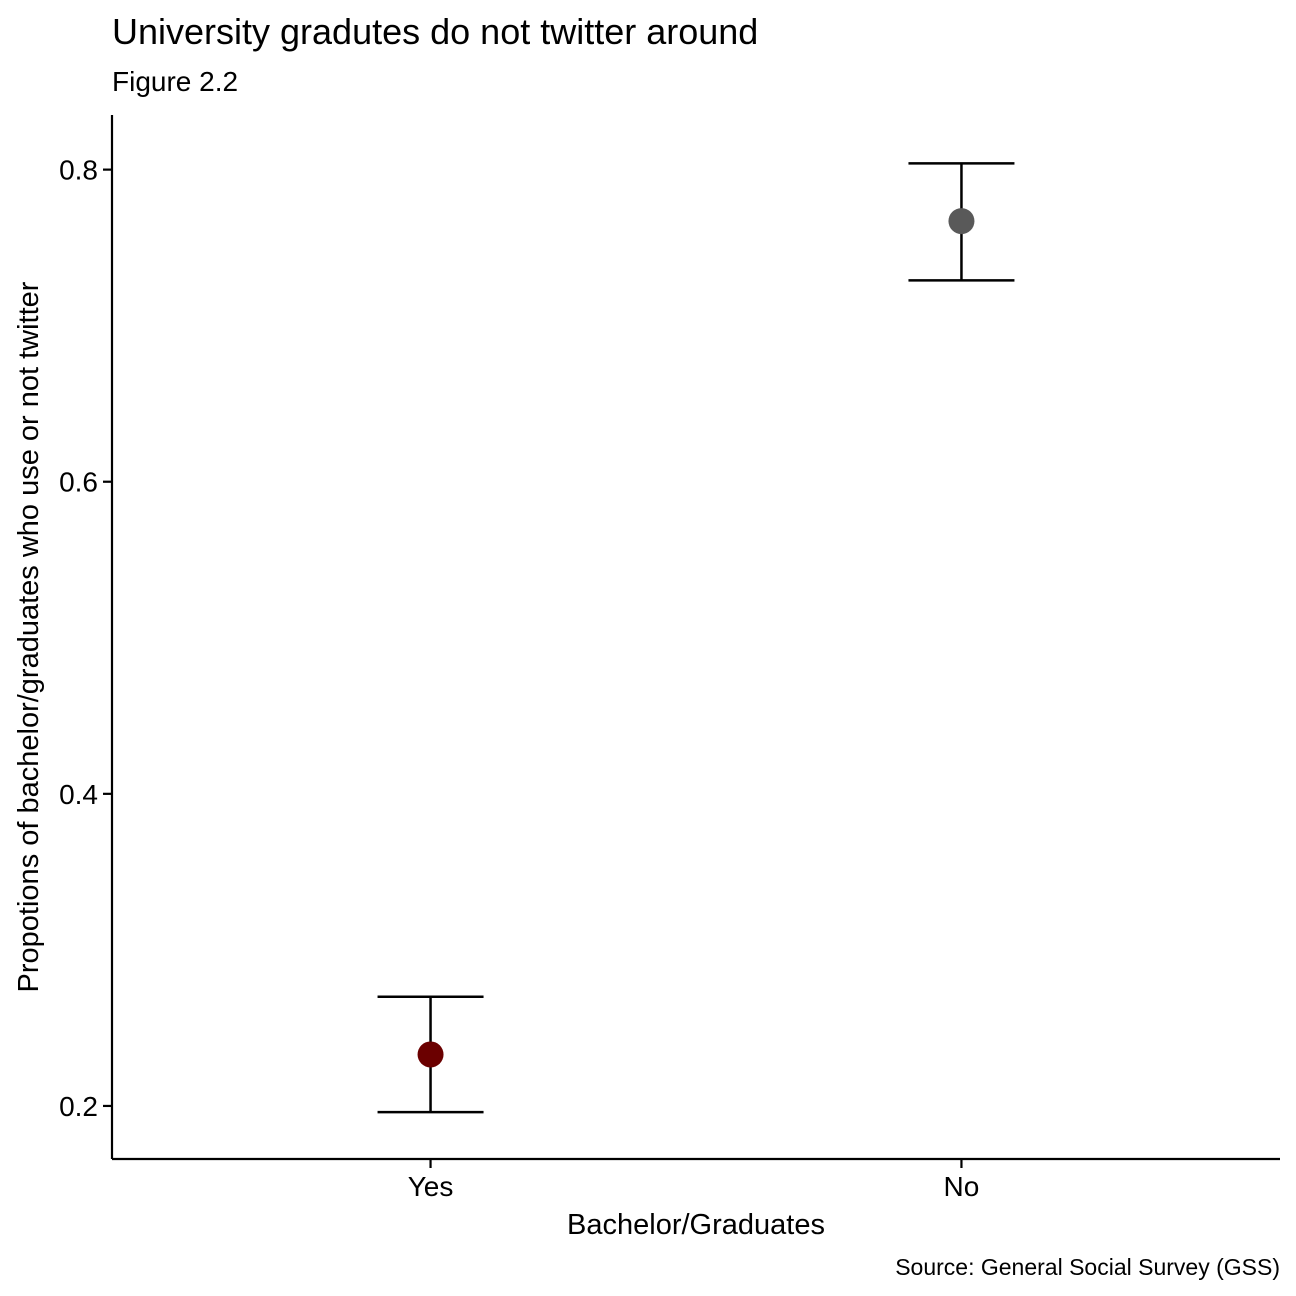 Image resolution: width=1296 pixels, height=1296 pixels. What do you see at coordinates (962, 1186) in the screenshot?
I see `x-tick-label: No` at bounding box center [962, 1186].